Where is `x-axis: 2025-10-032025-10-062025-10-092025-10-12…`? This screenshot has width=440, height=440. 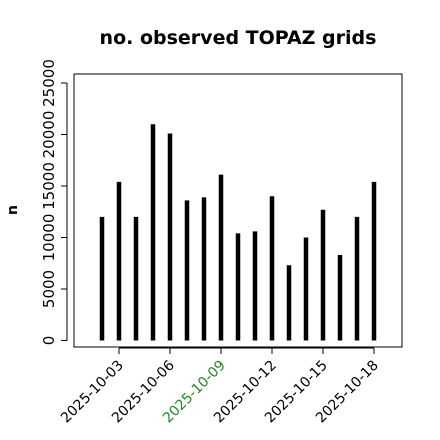 x-axis: 2025-10-032025-10-062025-10-092025-10-12… is located at coordinates (220, 386).